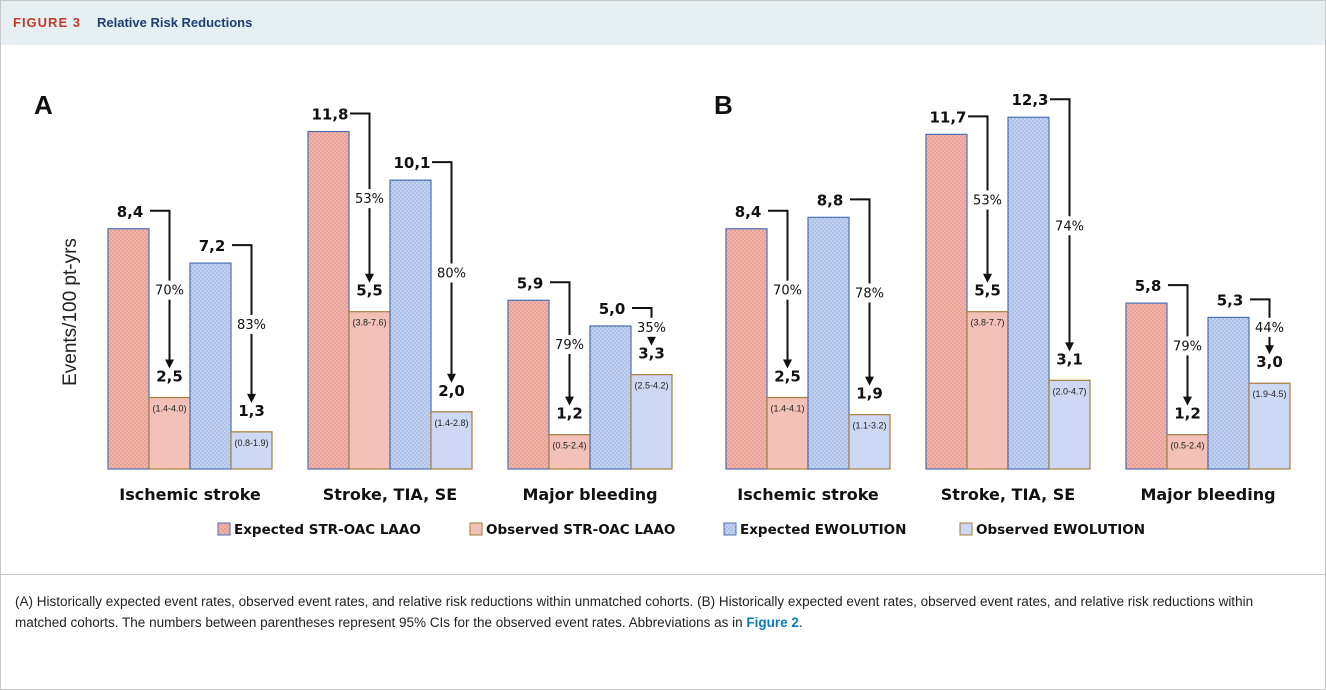 Image resolution: width=1326 pixels, height=690 pixels. I want to click on ci-label: (0.8-1.9), so click(251, 443).